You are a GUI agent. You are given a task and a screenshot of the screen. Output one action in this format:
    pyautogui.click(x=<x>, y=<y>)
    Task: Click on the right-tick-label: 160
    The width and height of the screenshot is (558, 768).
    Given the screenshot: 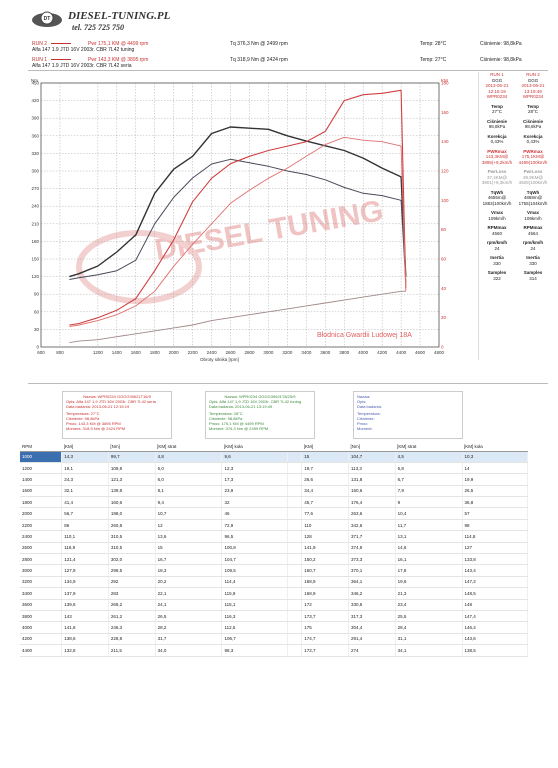 What is the action you would take?
    pyautogui.click(x=445, y=112)
    